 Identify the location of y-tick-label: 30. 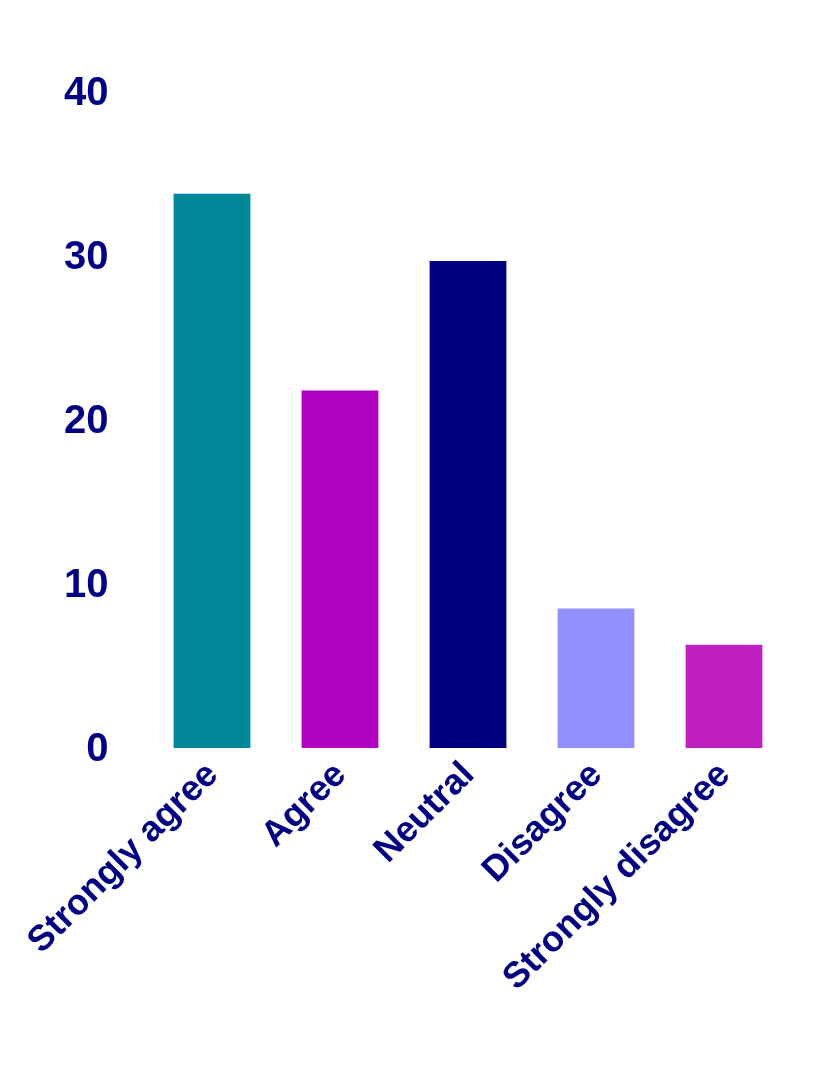
(86, 254).